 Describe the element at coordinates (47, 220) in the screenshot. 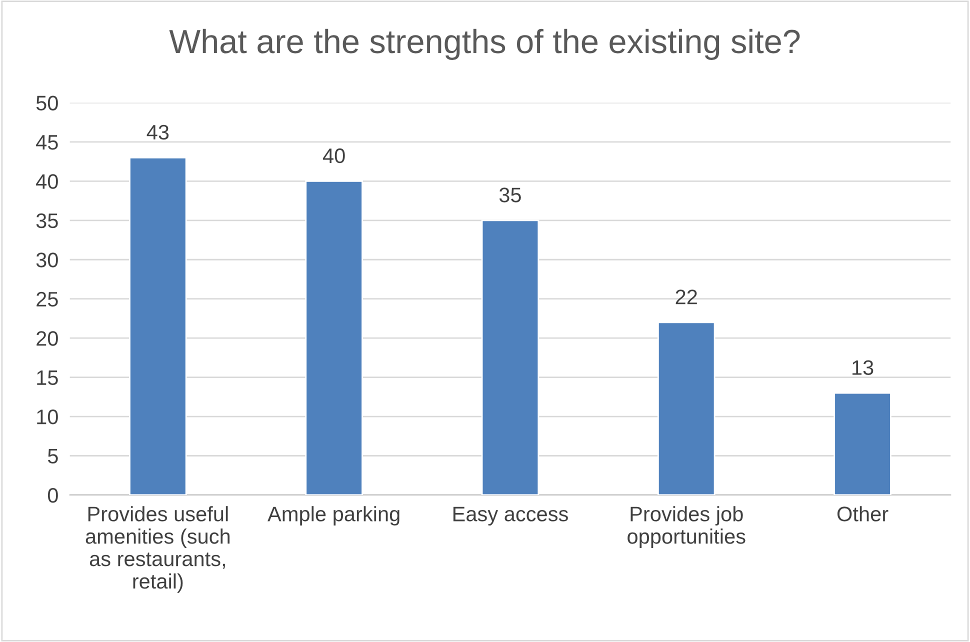

I see `y-tick-label: 35` at that location.